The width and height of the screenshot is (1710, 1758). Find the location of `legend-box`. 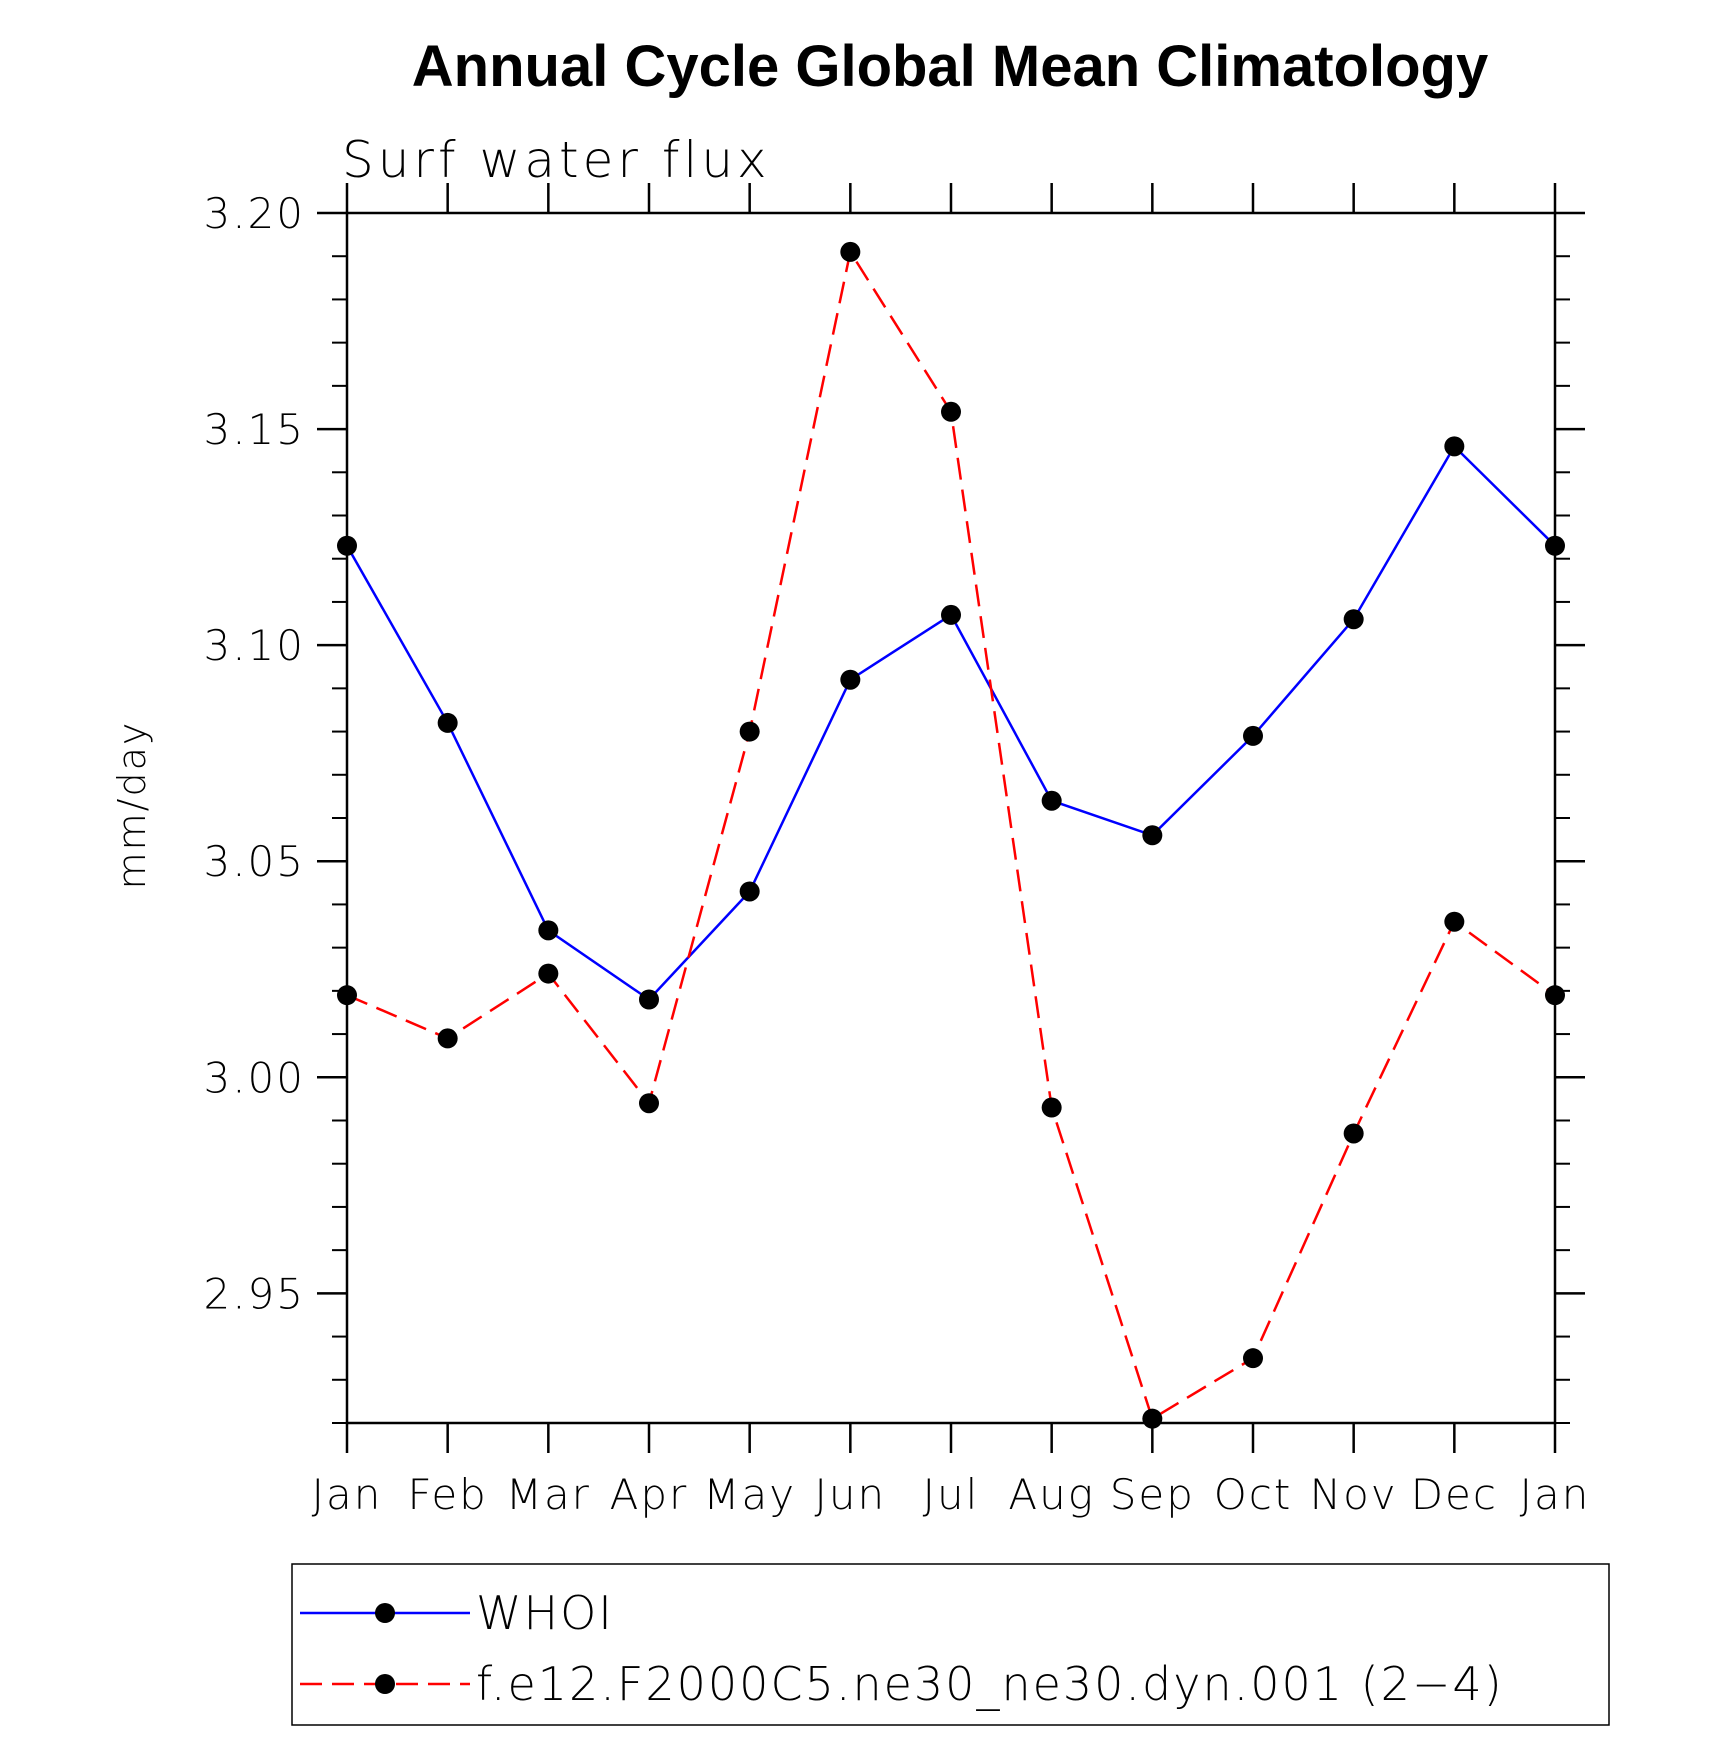

legend-box is located at coordinates (950, 1644).